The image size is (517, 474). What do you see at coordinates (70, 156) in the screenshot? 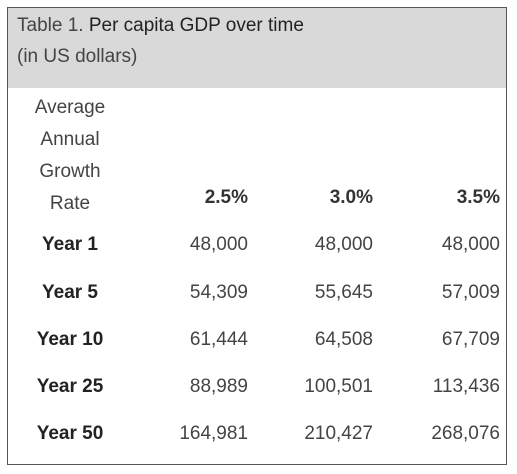
I see `growth-rate-header: Average Annual Growth Rate` at bounding box center [70, 156].